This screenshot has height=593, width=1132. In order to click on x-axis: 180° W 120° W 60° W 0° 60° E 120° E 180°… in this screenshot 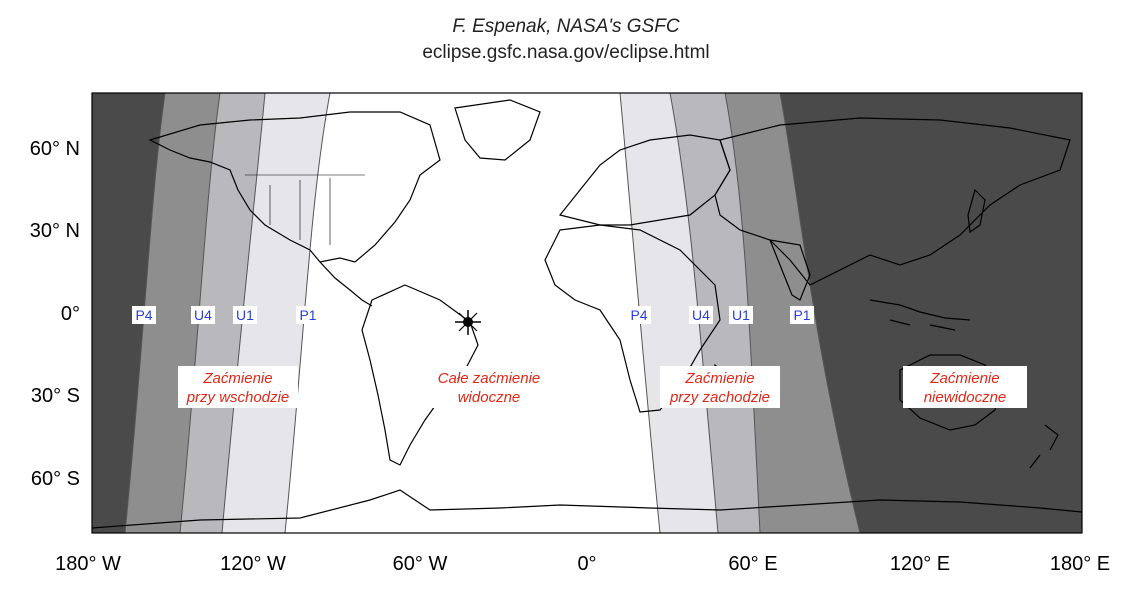, I will do `click(582, 564)`.